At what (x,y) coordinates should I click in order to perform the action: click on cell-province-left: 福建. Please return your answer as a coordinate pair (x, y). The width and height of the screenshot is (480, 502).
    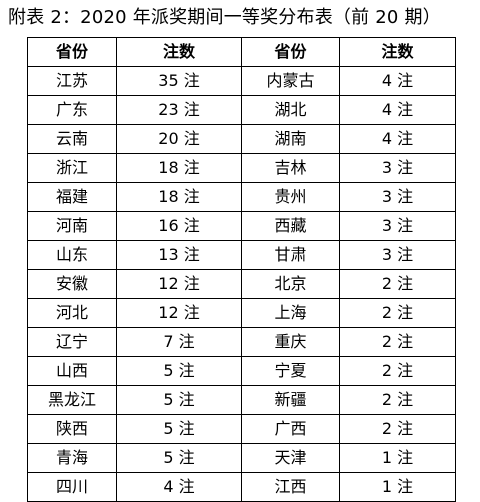
    Looking at the image, I should click on (72, 197).